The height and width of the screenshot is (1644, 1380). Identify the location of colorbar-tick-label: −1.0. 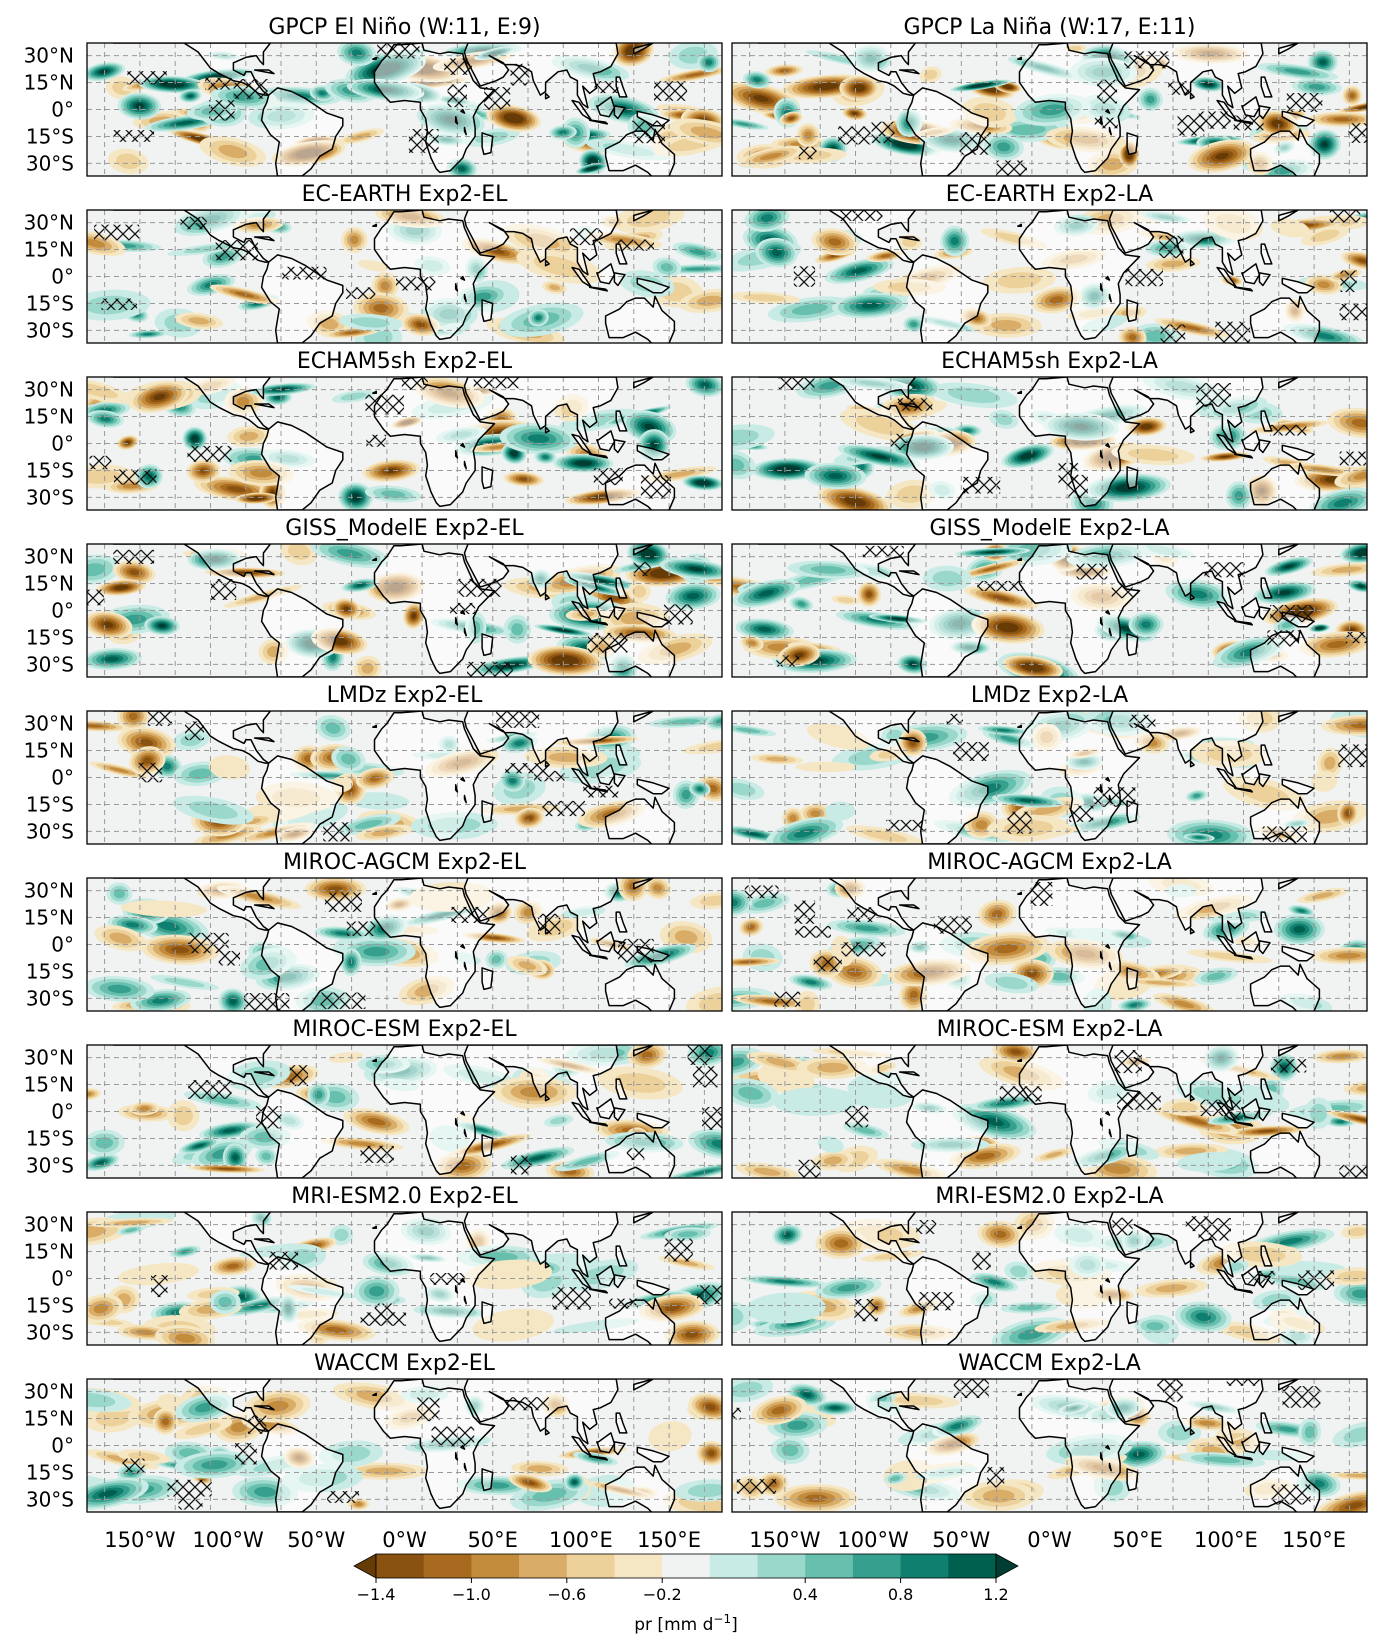
(471, 1594).